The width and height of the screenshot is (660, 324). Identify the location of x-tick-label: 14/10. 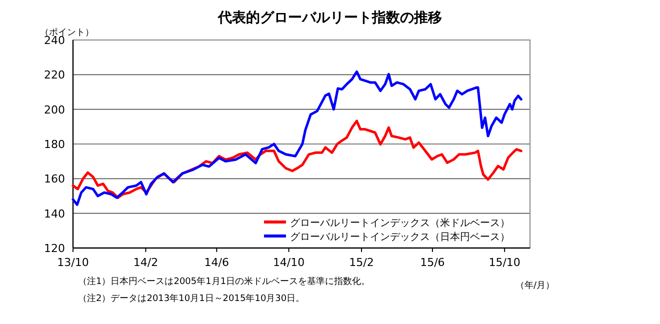
(288, 262).